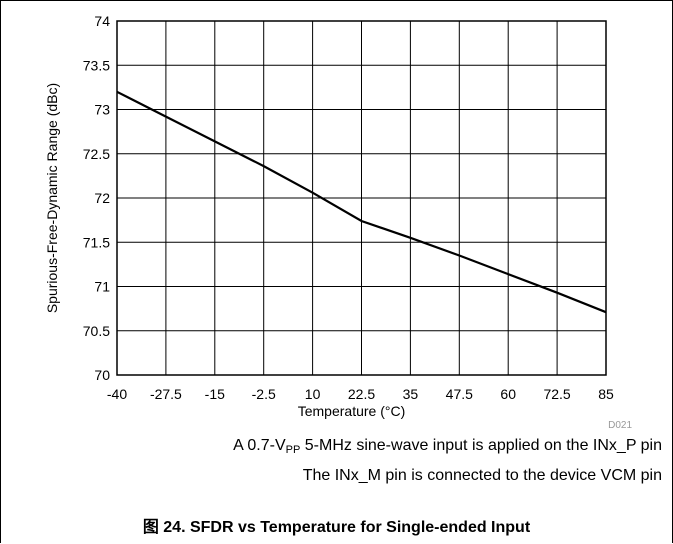 This screenshot has height=544, width=673. I want to click on y-tick-label: 73.5, so click(96, 65).